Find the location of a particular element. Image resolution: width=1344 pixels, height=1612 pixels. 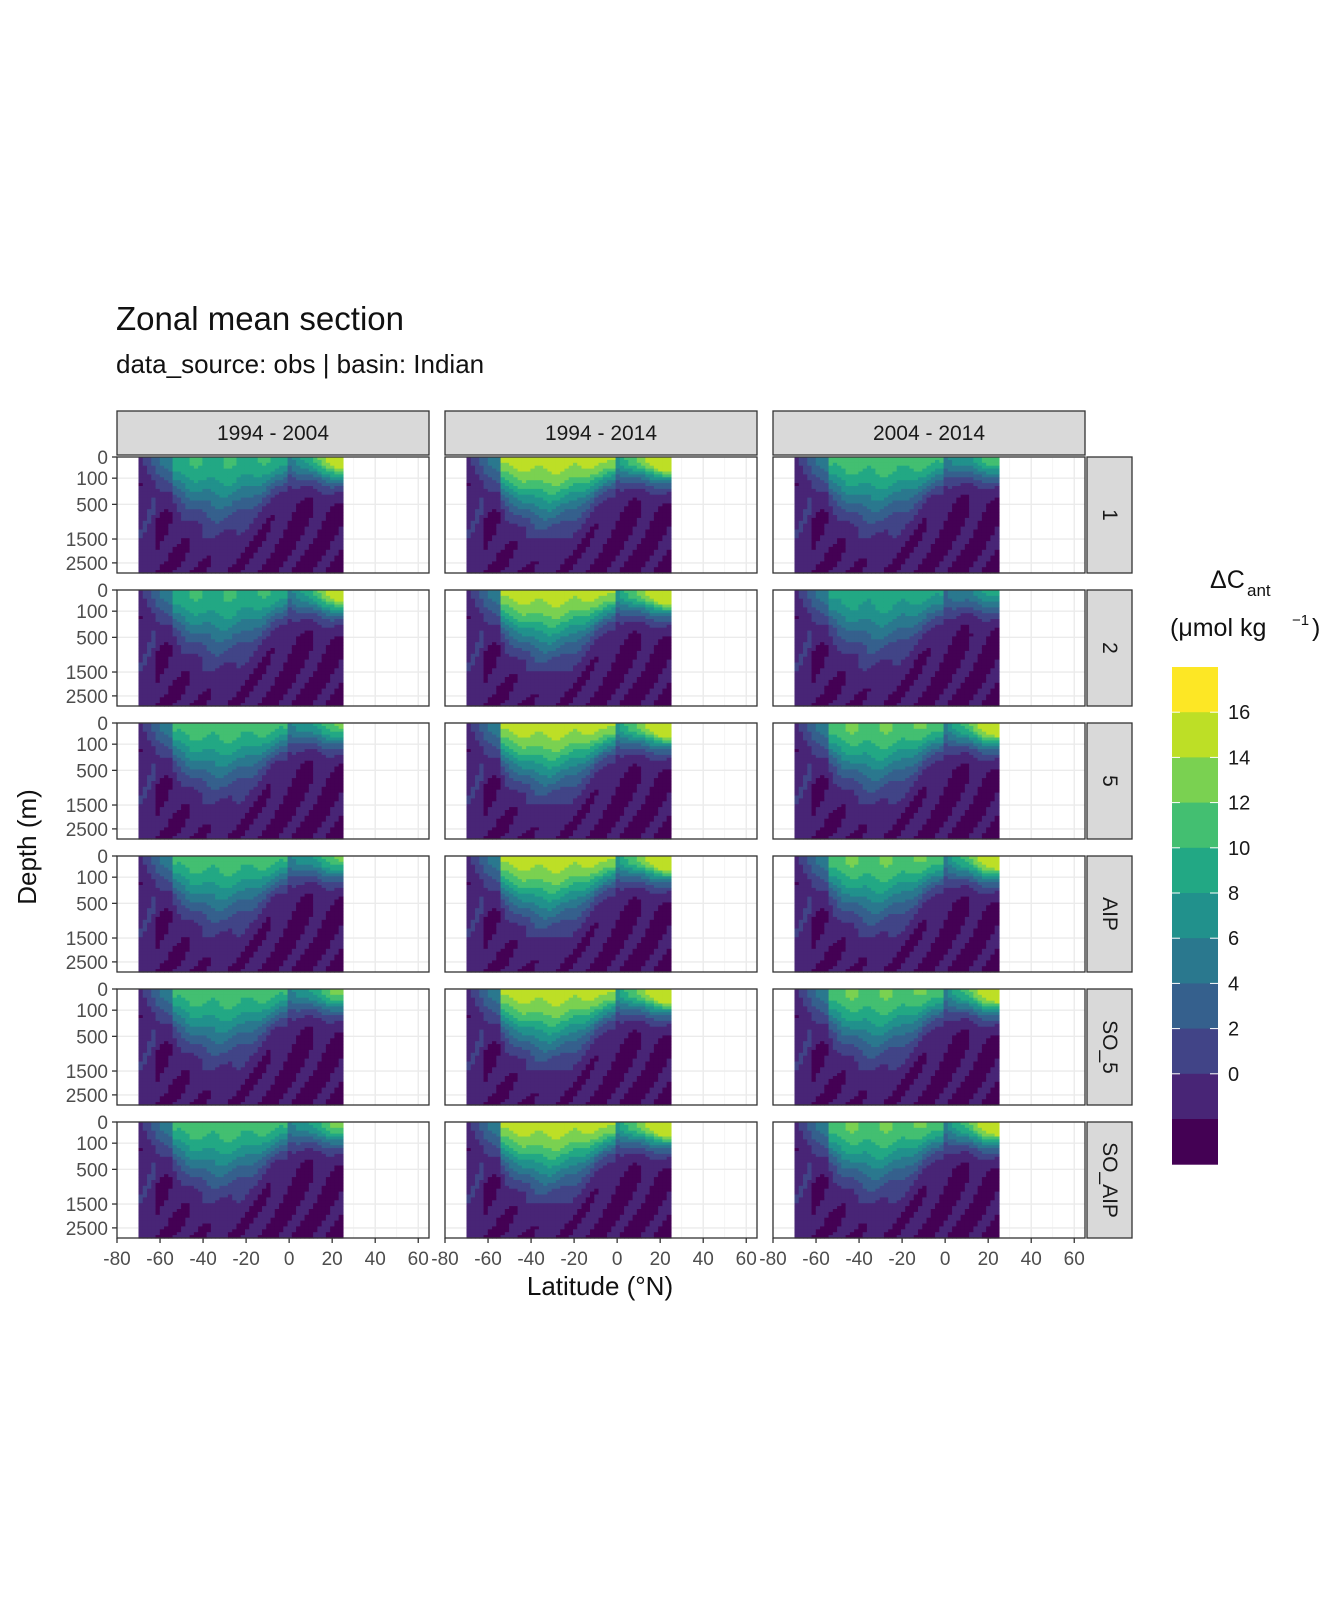

row-strip: 2 is located at coordinates (1109, 648).